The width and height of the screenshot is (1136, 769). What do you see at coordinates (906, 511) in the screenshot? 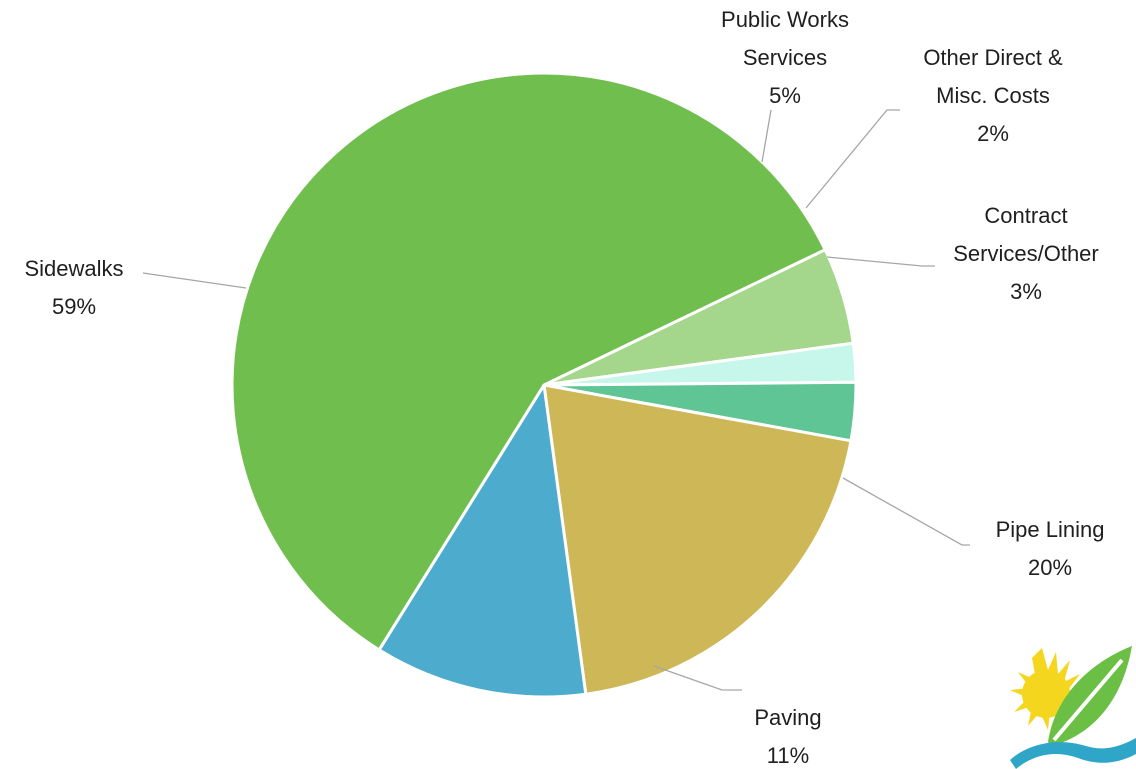
I see `leader-line-pipe-lining` at bounding box center [906, 511].